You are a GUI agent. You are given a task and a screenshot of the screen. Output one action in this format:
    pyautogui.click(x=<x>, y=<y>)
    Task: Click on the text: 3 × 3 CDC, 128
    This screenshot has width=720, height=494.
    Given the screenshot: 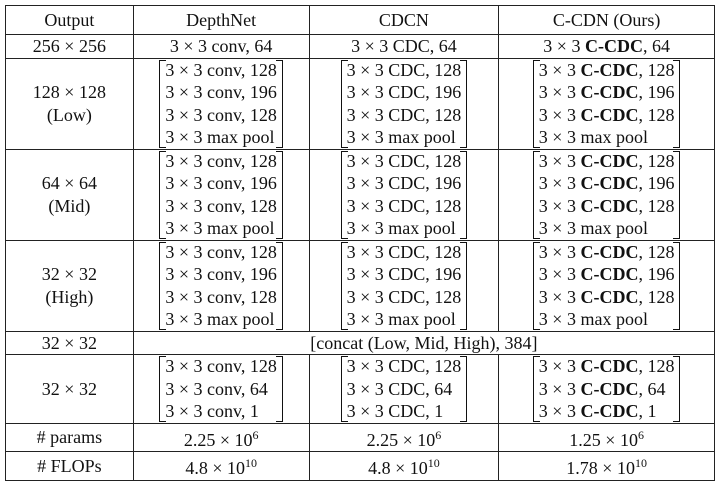 What is the action you would take?
    pyautogui.click(x=404, y=251)
    